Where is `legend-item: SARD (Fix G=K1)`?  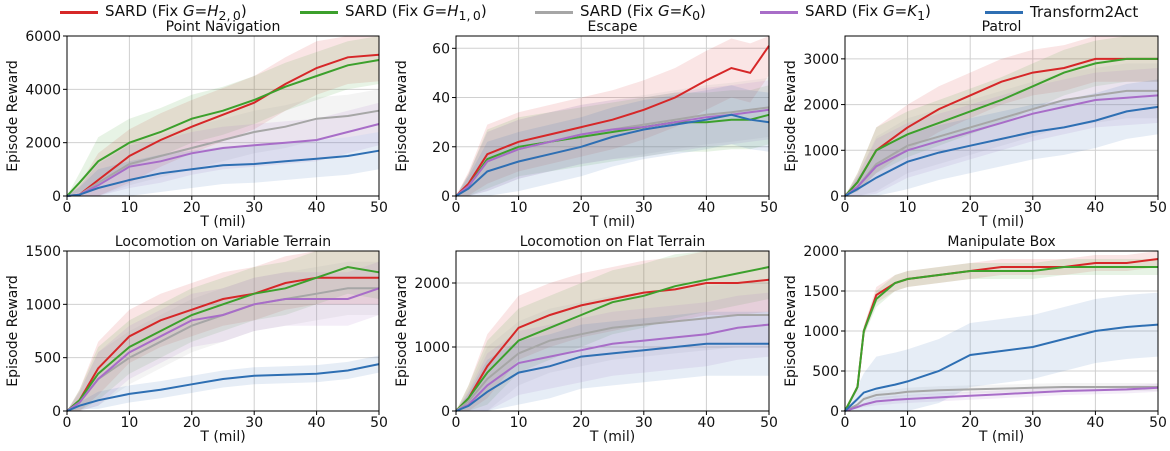 legend-item: SARD (Fix G=K1) is located at coordinates (845, 12).